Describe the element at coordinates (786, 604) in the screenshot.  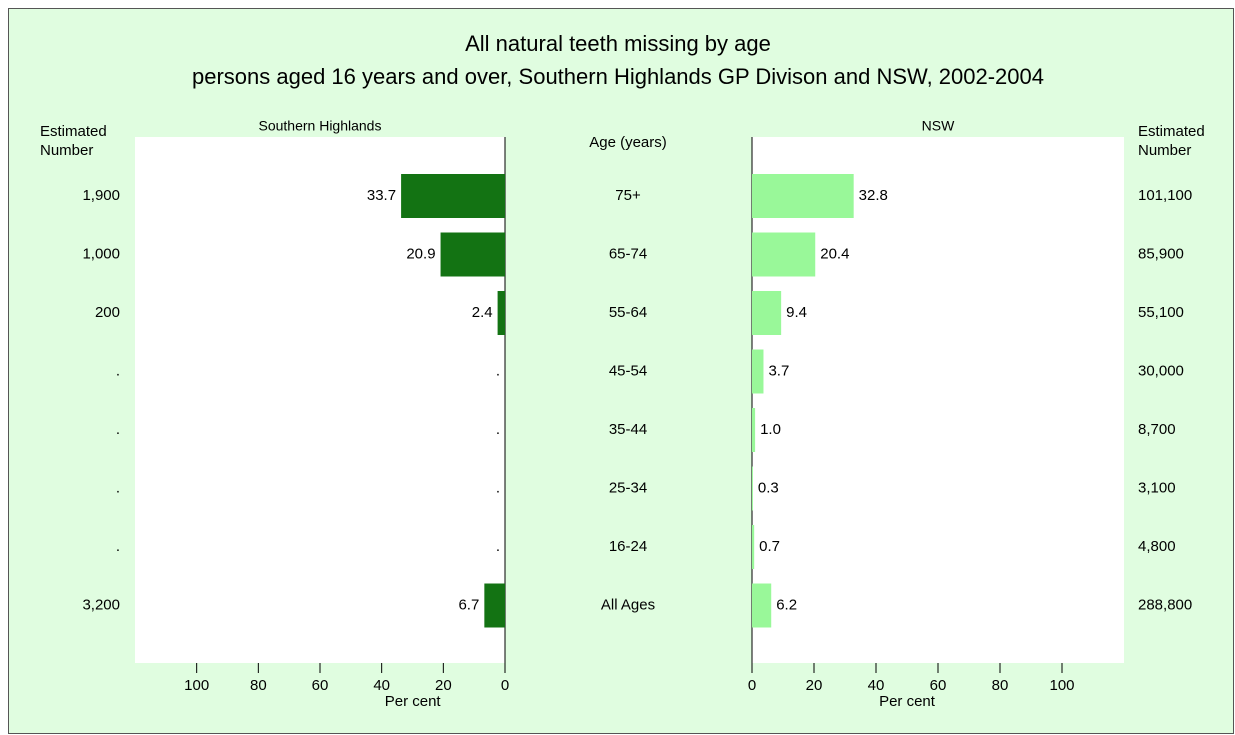
I see `value-label: 6.2` at that location.